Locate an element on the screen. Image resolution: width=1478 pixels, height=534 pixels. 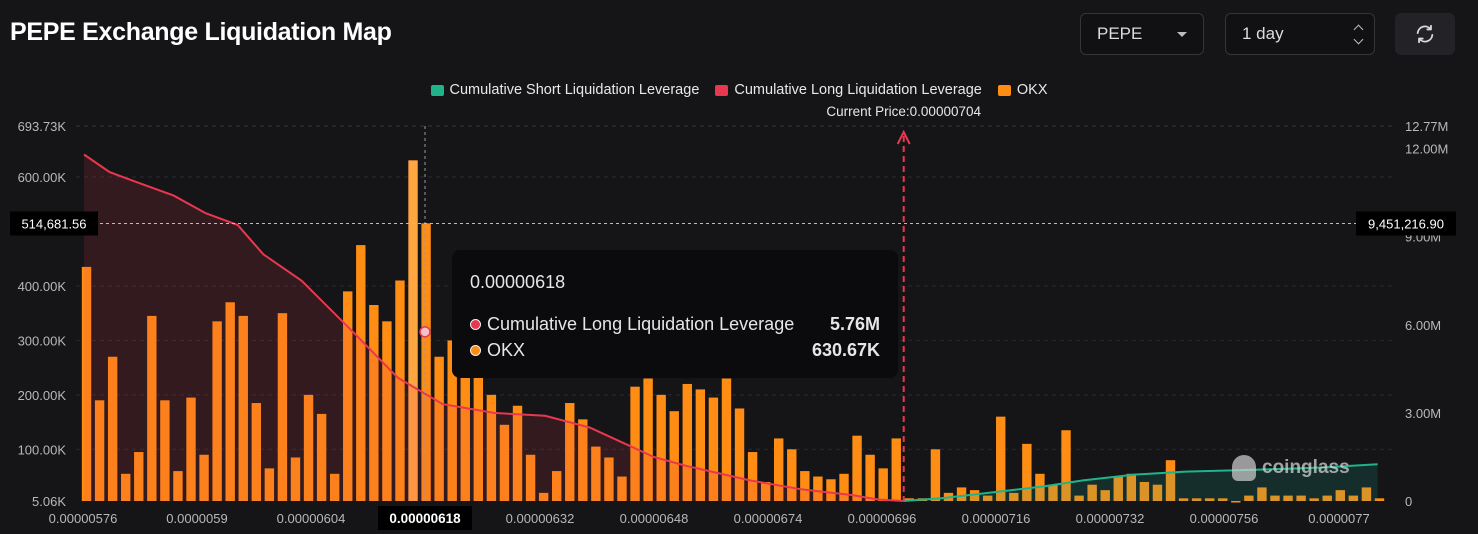
coin-select: PEPE is located at coordinates (1142, 34).